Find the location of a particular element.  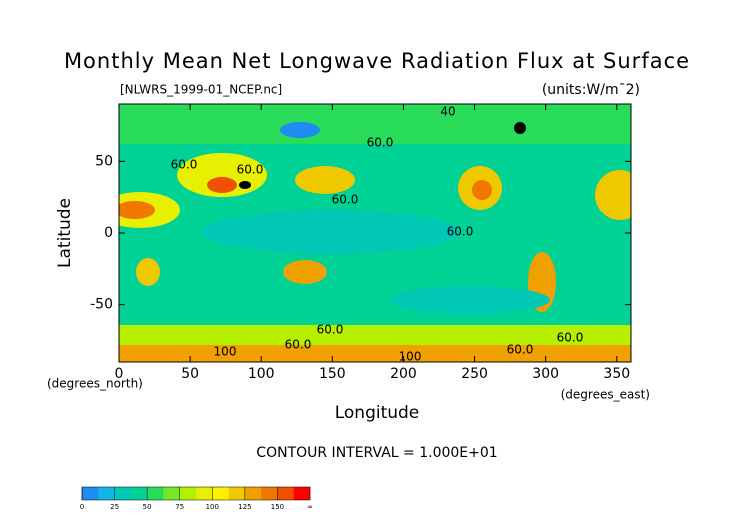

y-axis-label: Latitude is located at coordinates (65, 233).